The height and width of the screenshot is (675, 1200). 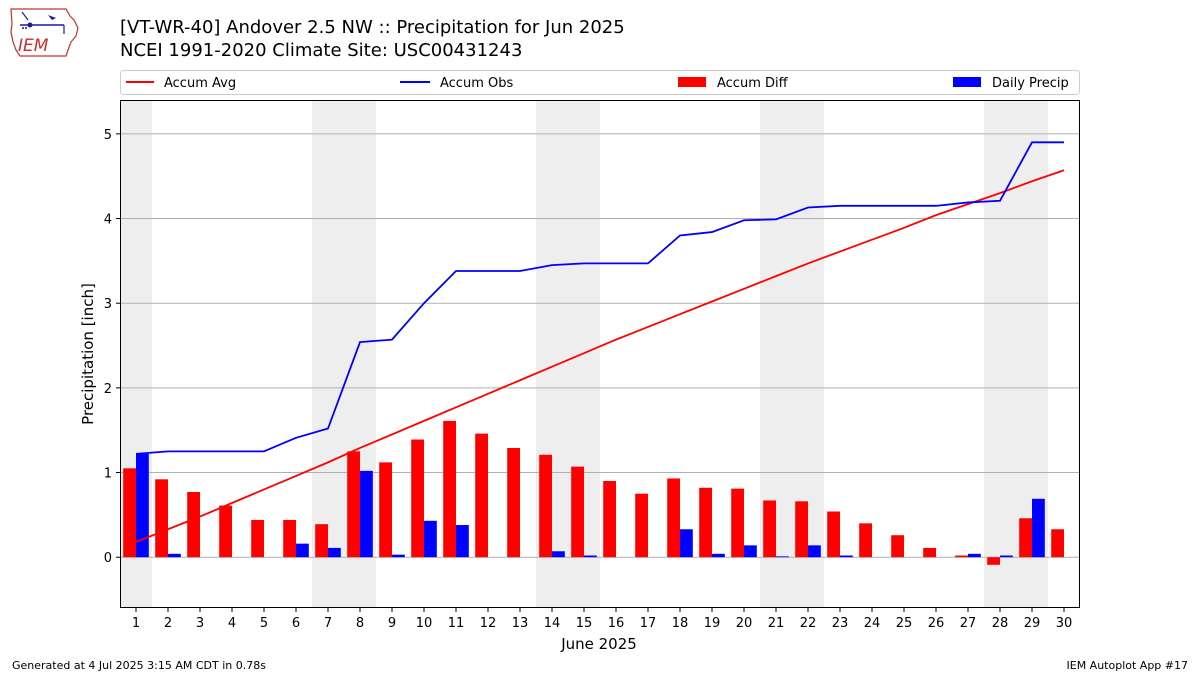 What do you see at coordinates (88, 354) in the screenshot?
I see `y-axis-label: Precipitation [inch]` at bounding box center [88, 354].